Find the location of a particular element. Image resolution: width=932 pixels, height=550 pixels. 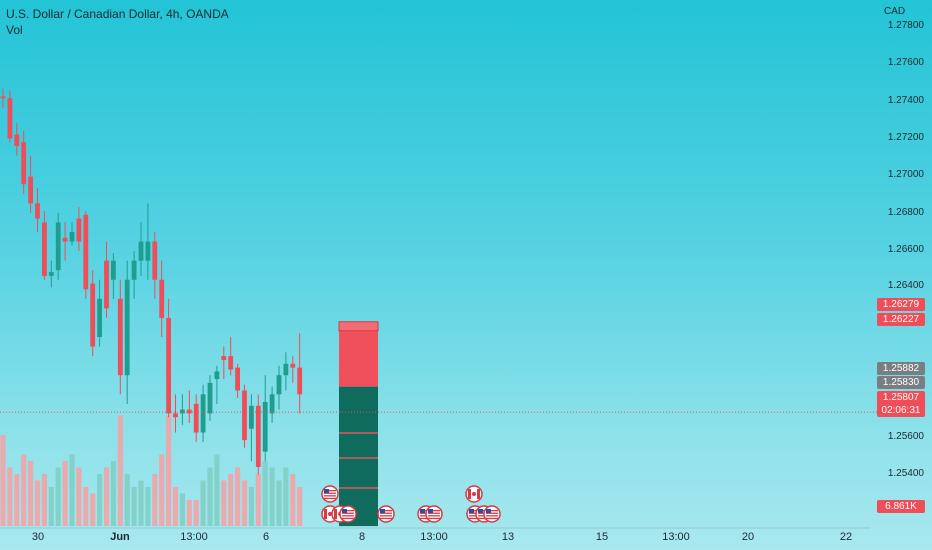

stop-loss-zone is located at coordinates (358, 354).